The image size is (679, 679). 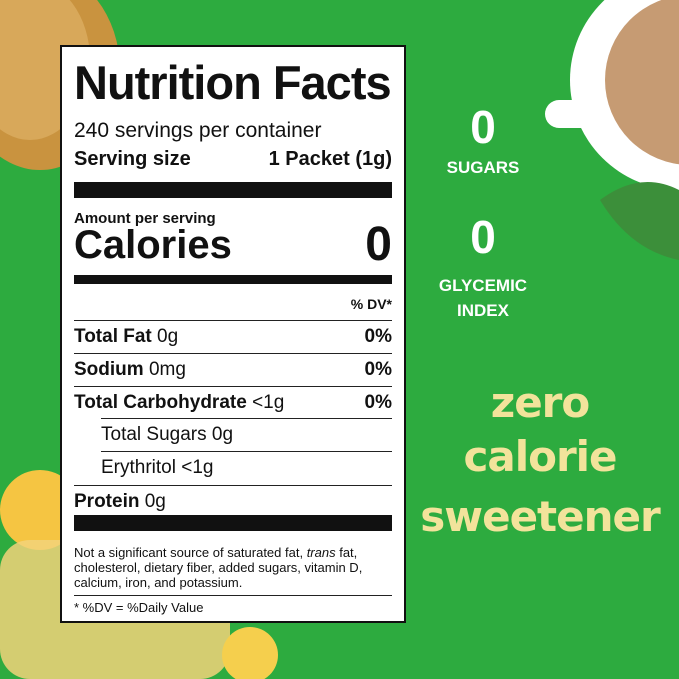 I want to click on nutrient: Total Fat 0g, so click(x=126, y=337).